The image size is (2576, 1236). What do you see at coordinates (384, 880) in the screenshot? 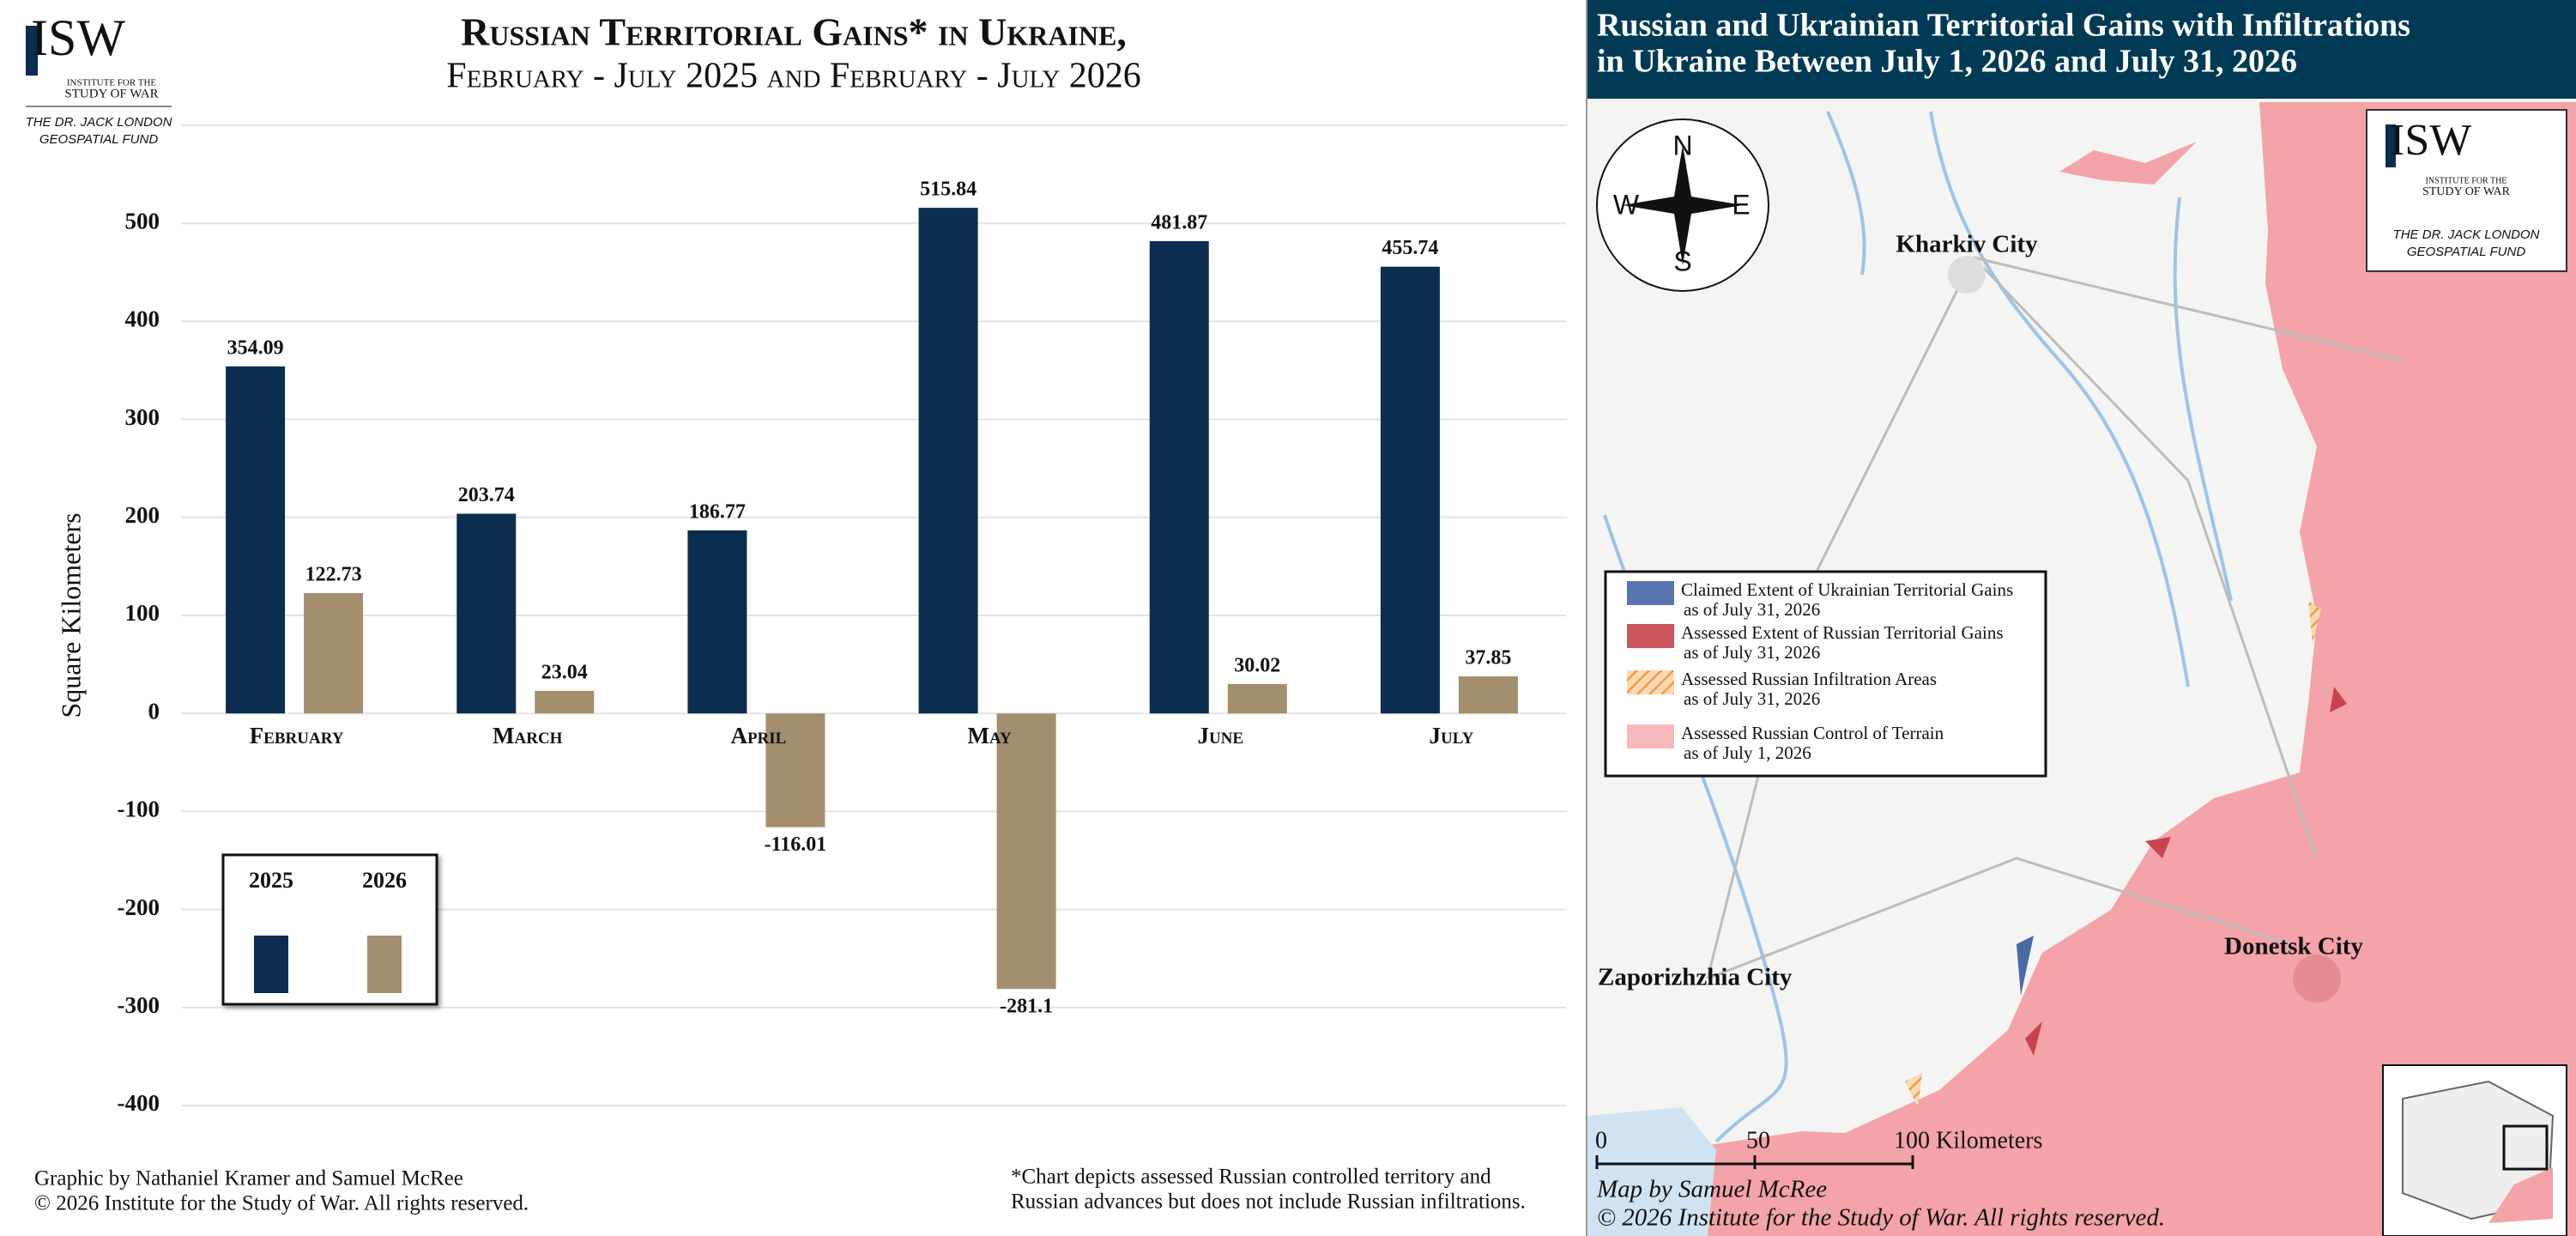
I see `legend-label: 2026` at bounding box center [384, 880].